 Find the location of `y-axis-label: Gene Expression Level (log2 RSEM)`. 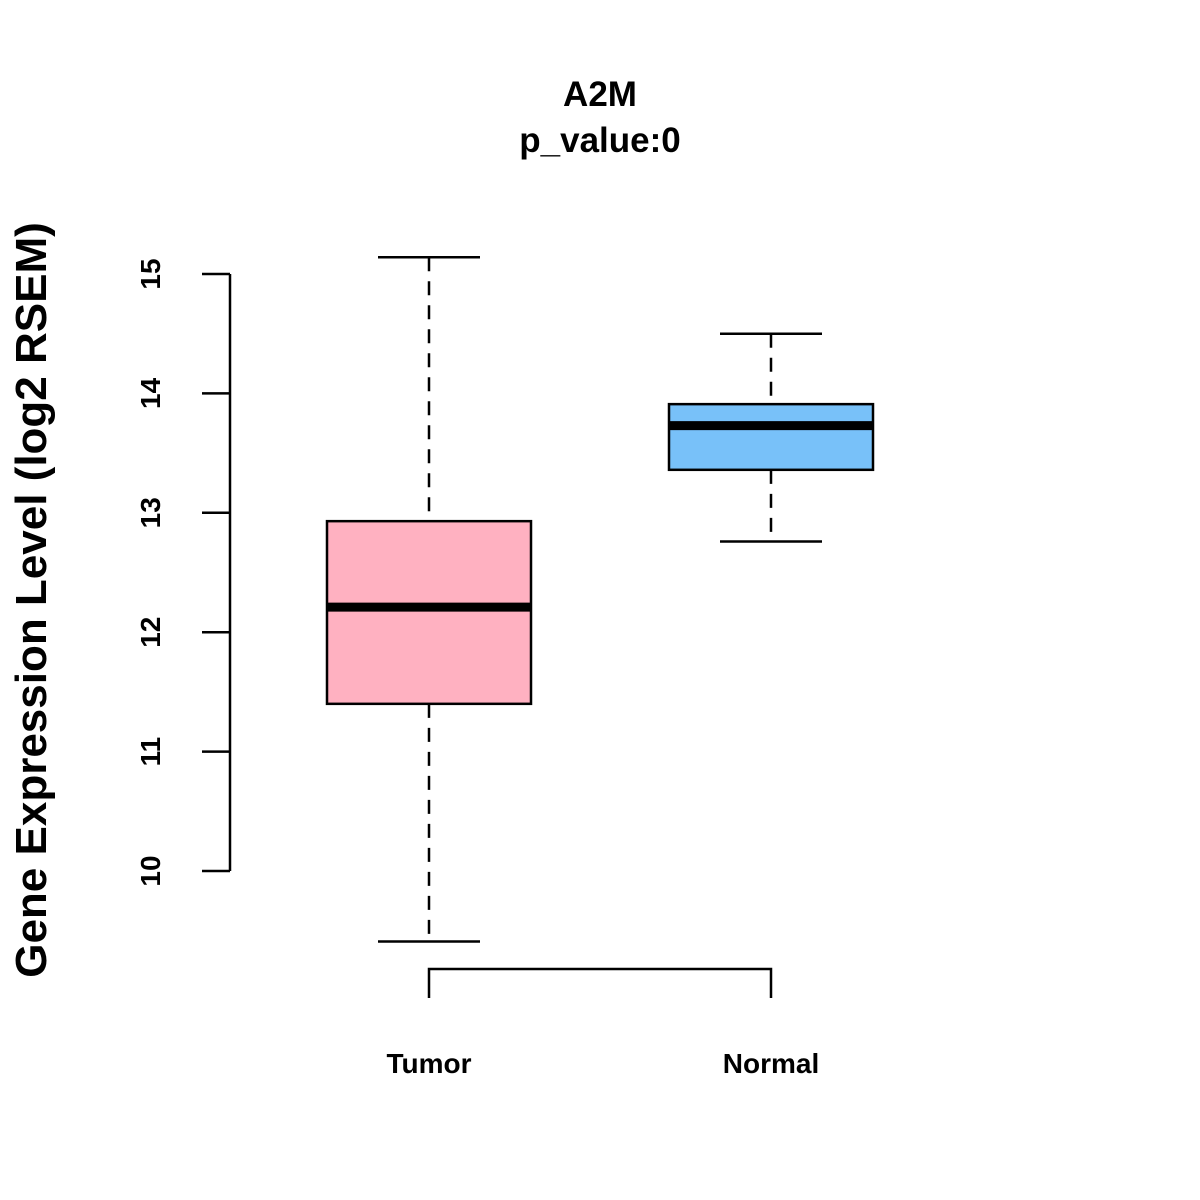

y-axis-label: Gene Expression Level (log2 RSEM) is located at coordinates (31, 600).